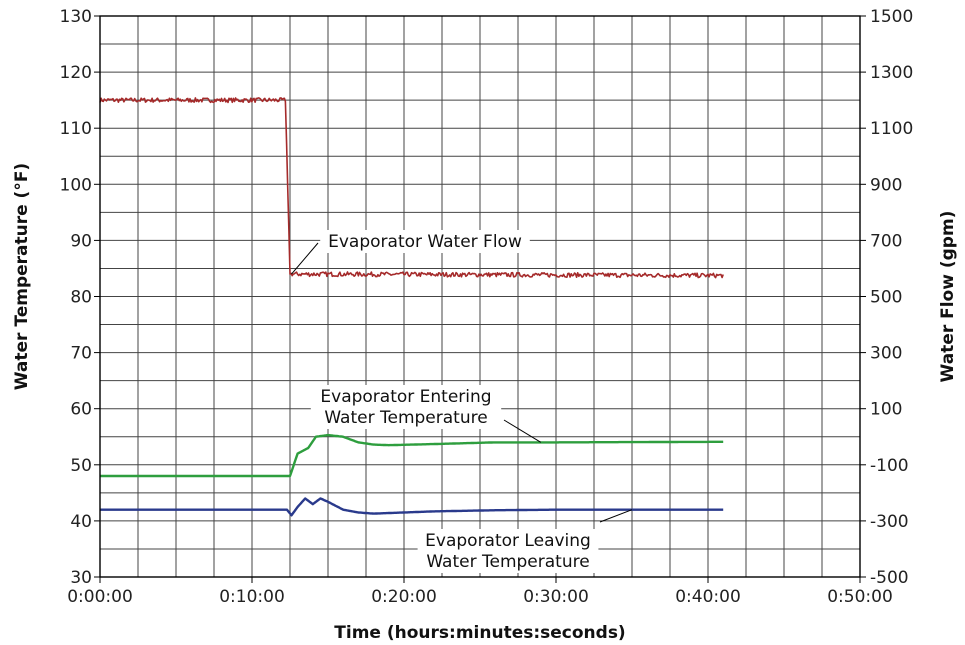 This screenshot has height=645, width=965. I want to click on x-tick-label: 0:30:00, so click(556, 597).